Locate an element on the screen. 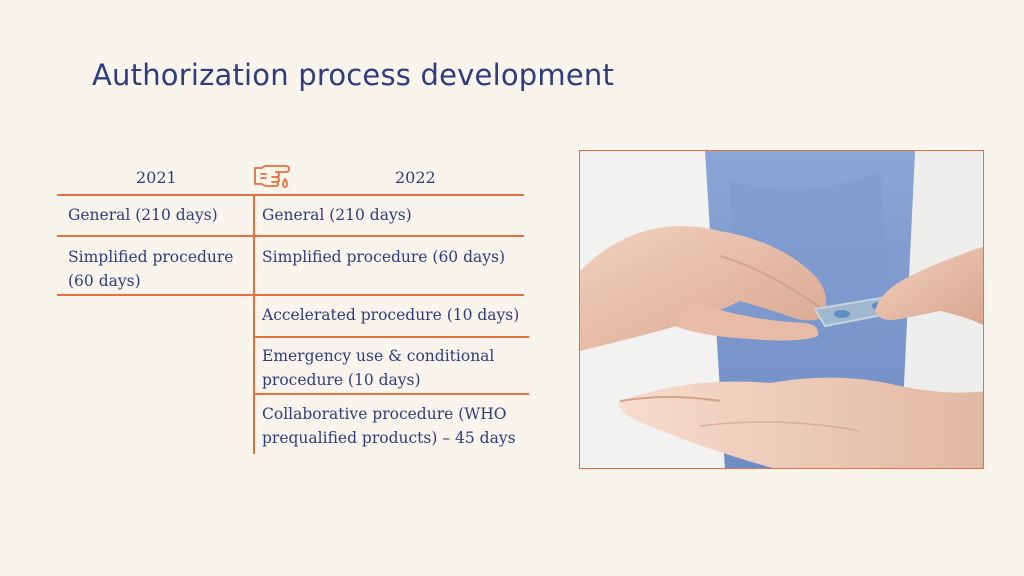  column-header-2021: 2021 is located at coordinates (156, 177).